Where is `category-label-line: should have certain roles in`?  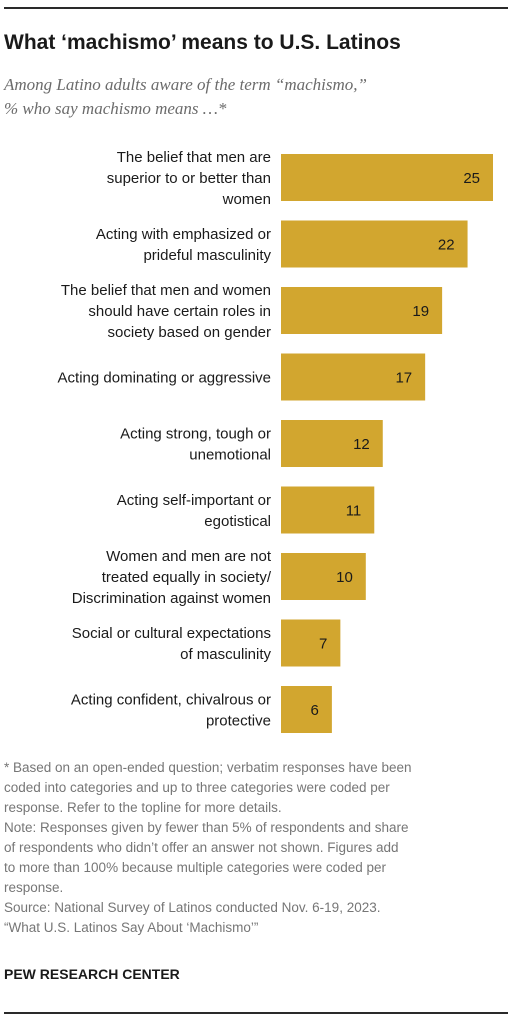
category-label-line: should have certain roles in is located at coordinates (179, 311).